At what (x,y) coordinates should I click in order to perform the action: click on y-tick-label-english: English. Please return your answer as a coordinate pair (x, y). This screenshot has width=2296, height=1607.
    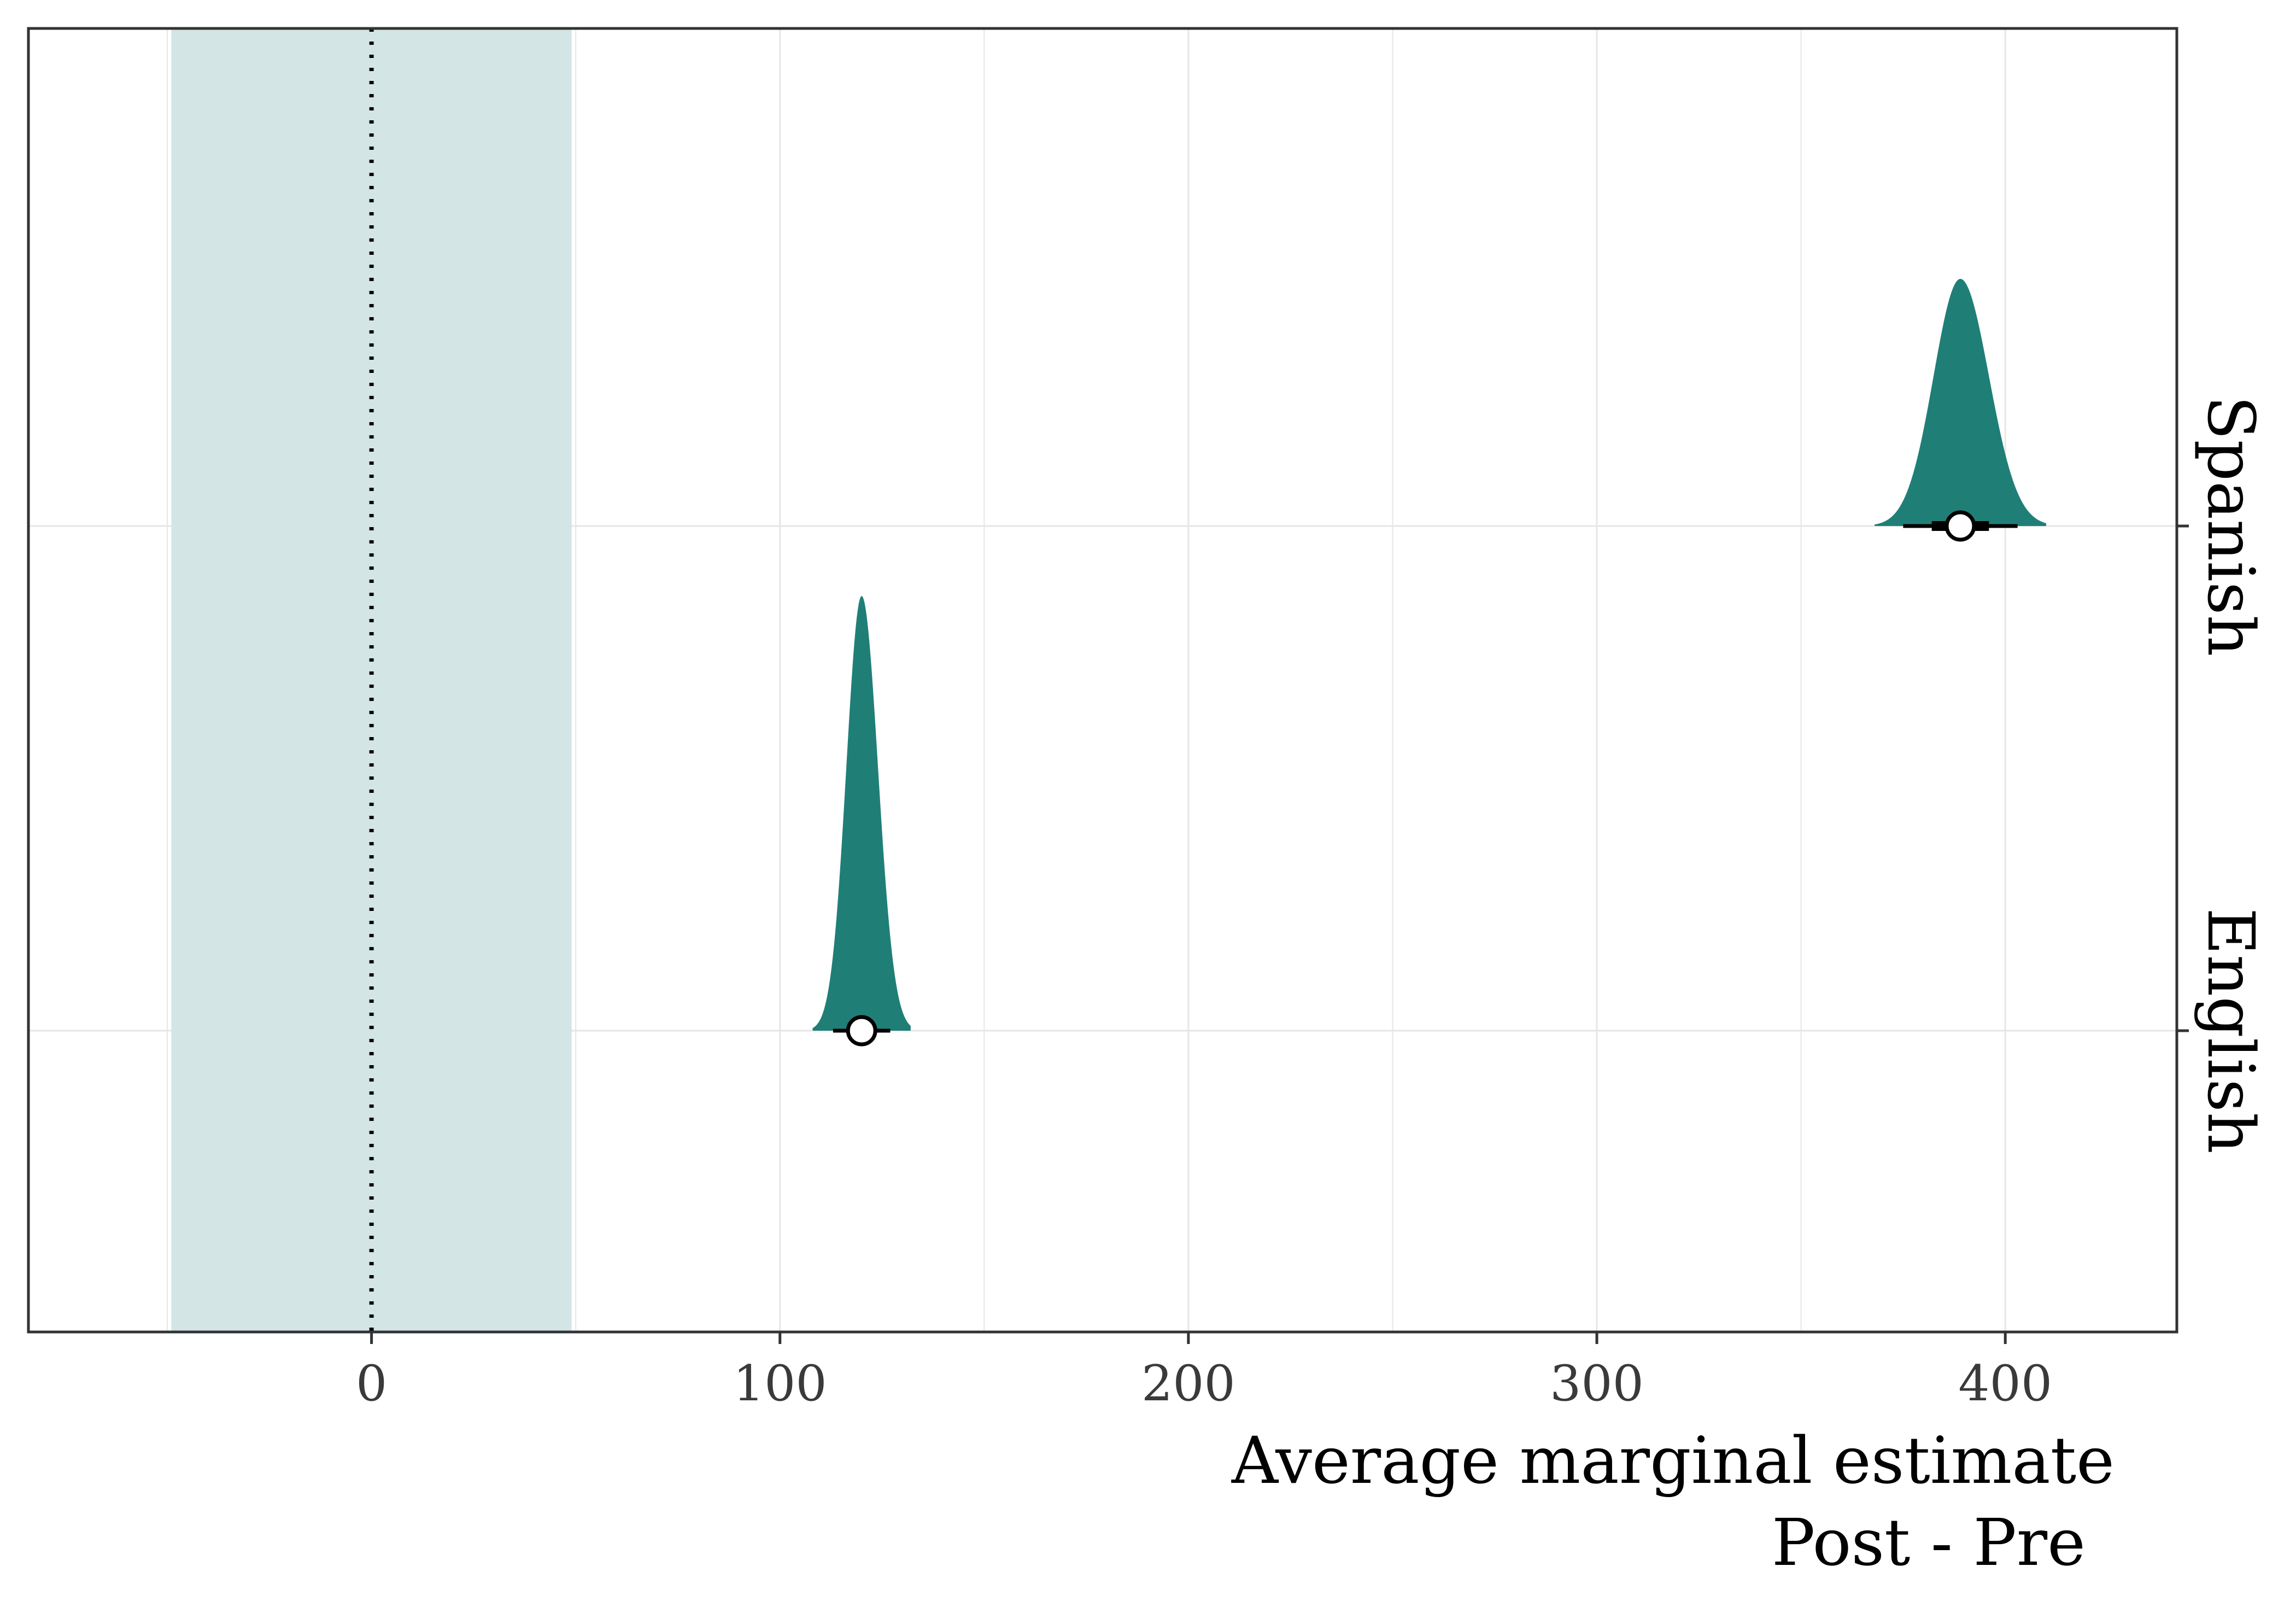
    Looking at the image, I should click on (2231, 1031).